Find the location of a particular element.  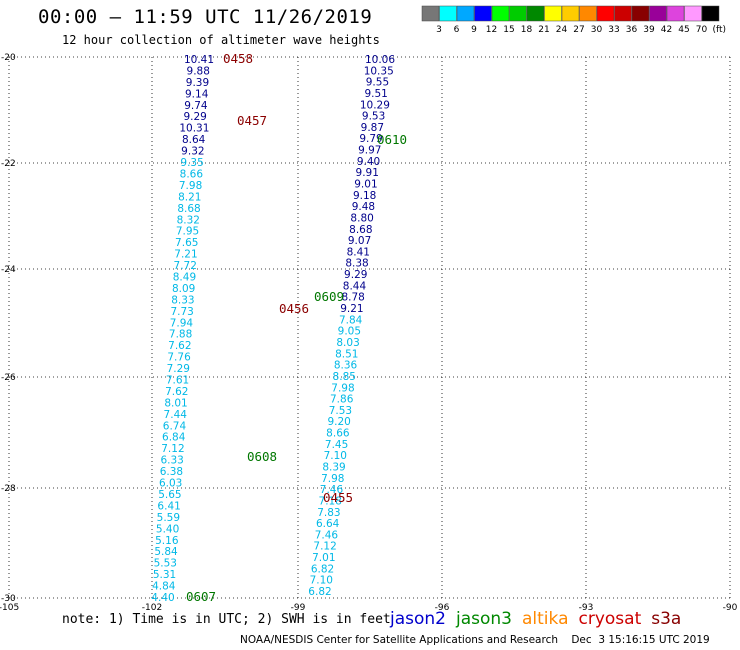

track-b-wave-height: 8.44 is located at coordinates (355, 286).